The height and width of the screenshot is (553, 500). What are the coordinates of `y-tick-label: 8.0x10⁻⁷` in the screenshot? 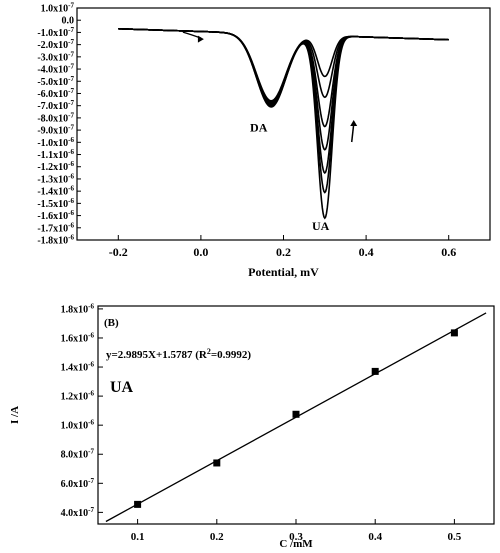 It's located at (78, 454).